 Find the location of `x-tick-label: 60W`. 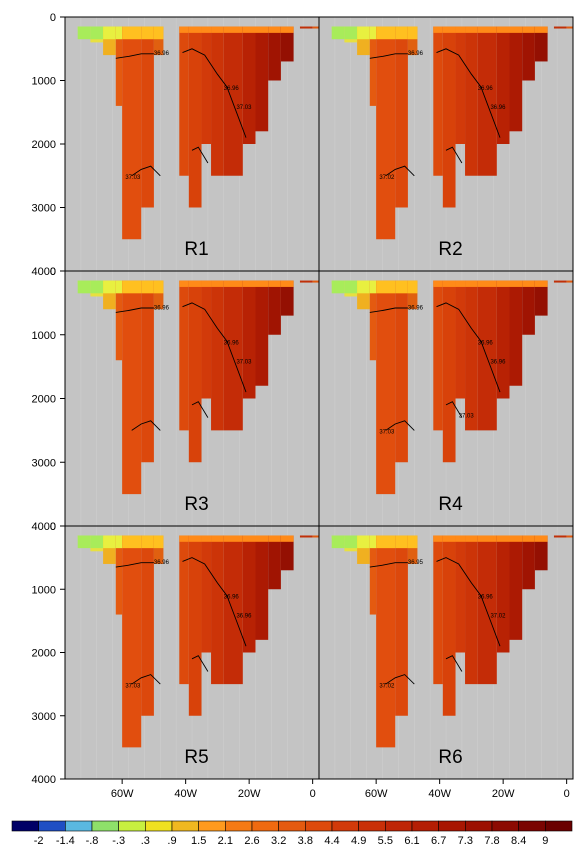

x-tick-label: 60W is located at coordinates (376, 794).